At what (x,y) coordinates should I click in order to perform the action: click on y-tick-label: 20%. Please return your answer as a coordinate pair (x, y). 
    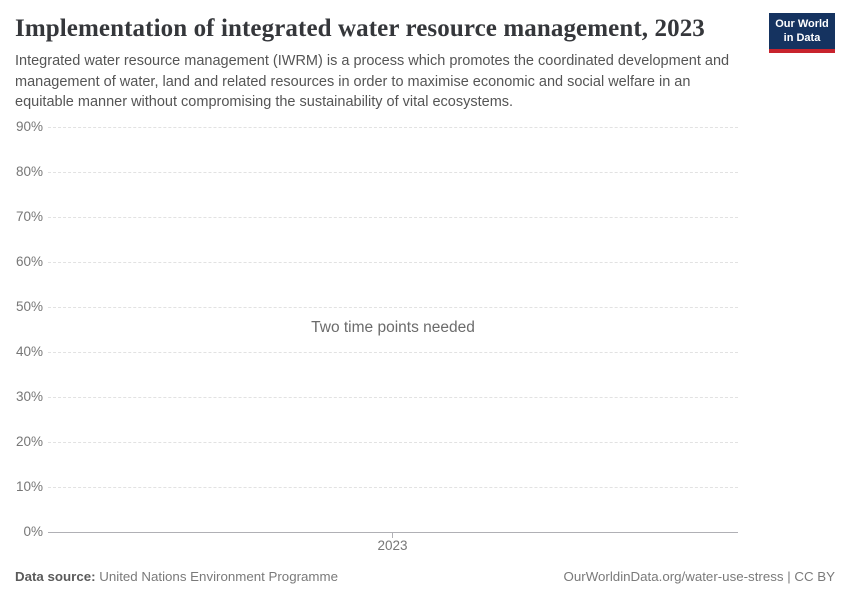
    Looking at the image, I should click on (29, 441).